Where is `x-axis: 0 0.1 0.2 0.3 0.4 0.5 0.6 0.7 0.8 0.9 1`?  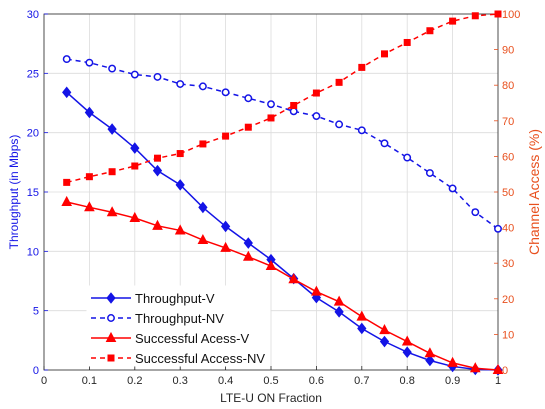 x-axis: 0 0.1 0.2 0.3 0.4 0.5 0.6 0.7 0.8 0.9 1 is located at coordinates (271, 376).